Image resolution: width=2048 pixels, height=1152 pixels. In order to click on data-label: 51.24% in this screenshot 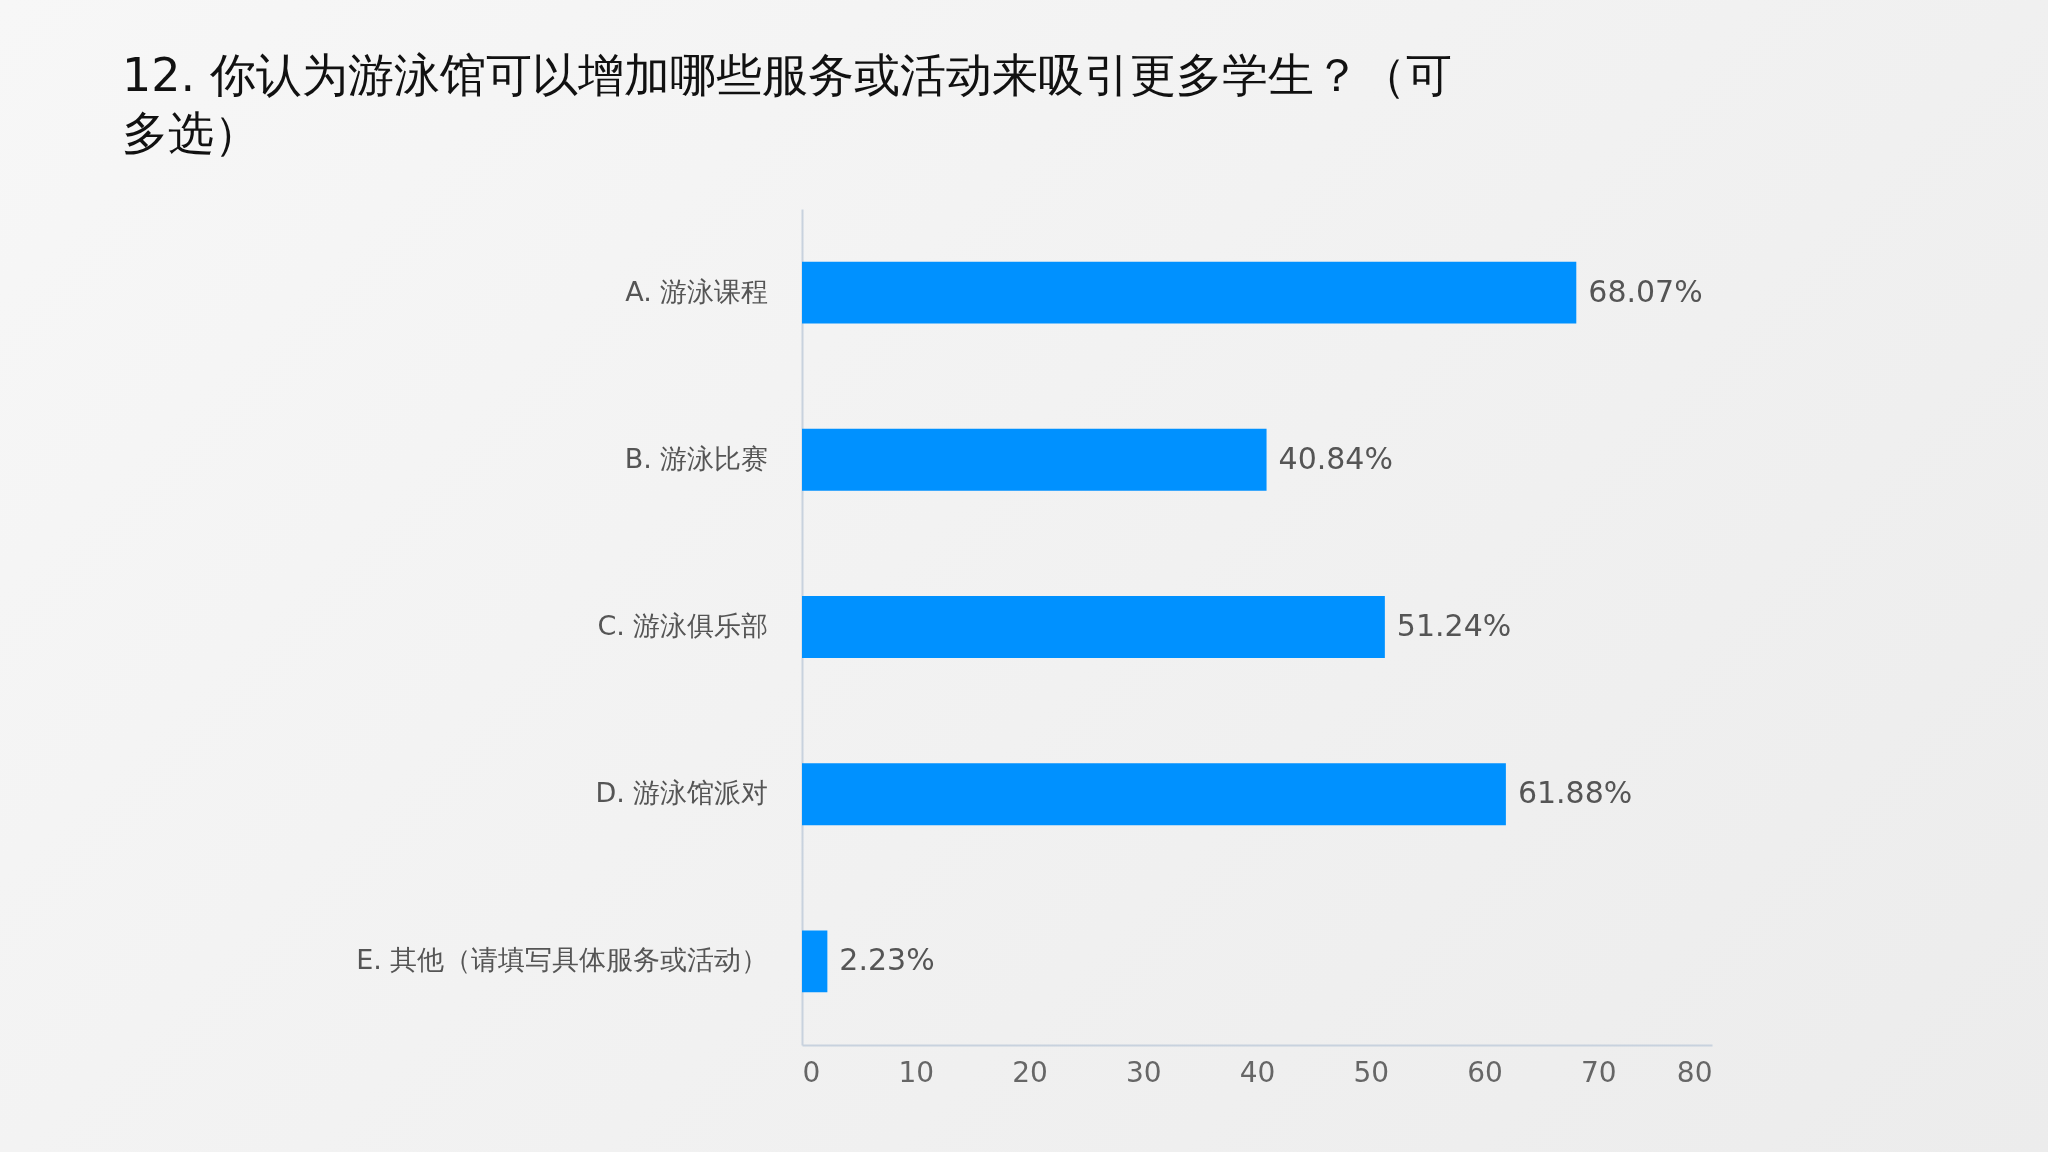, I will do `click(1454, 625)`.